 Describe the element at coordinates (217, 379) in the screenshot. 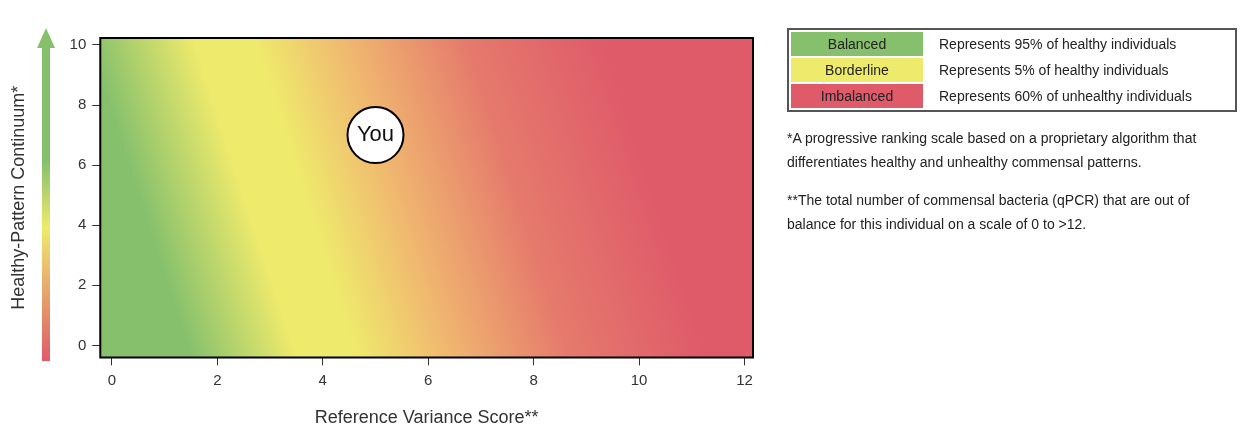

I see `x-tick-label: 2` at that location.